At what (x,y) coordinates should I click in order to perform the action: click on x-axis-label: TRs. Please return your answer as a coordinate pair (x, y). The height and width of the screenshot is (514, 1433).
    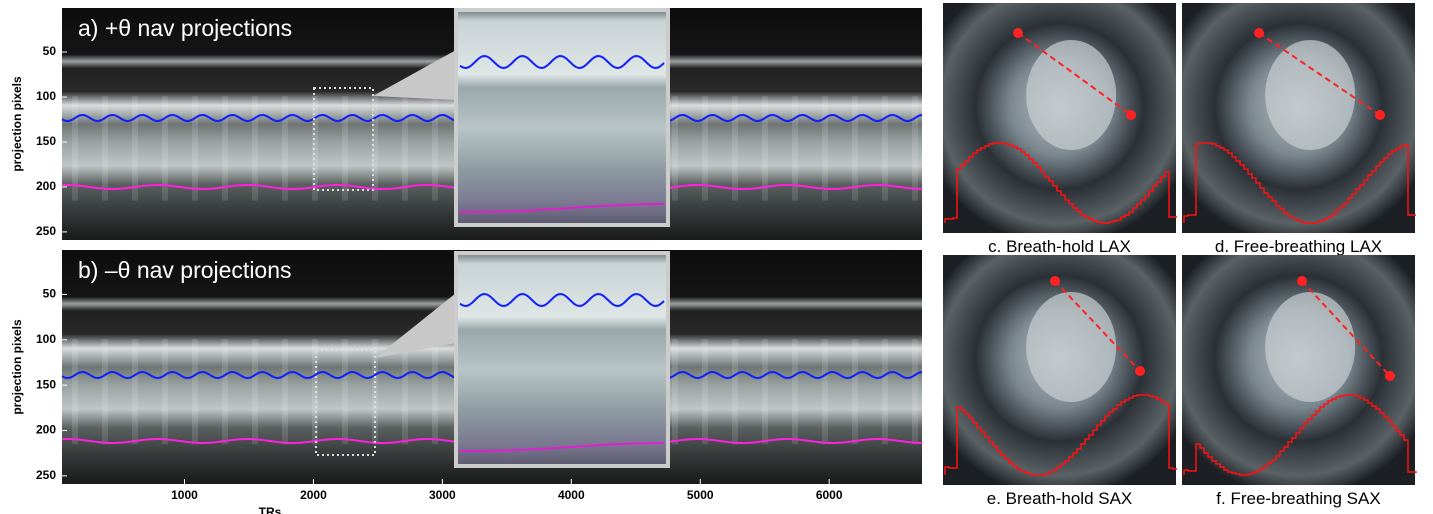
    Looking at the image, I should click on (270, 509).